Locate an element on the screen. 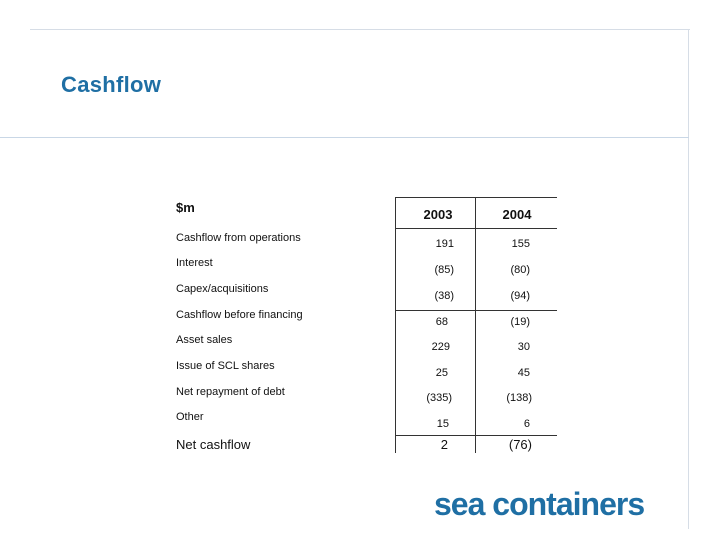 The image size is (720, 540). total-value-2003: 2 is located at coordinates (444, 444).